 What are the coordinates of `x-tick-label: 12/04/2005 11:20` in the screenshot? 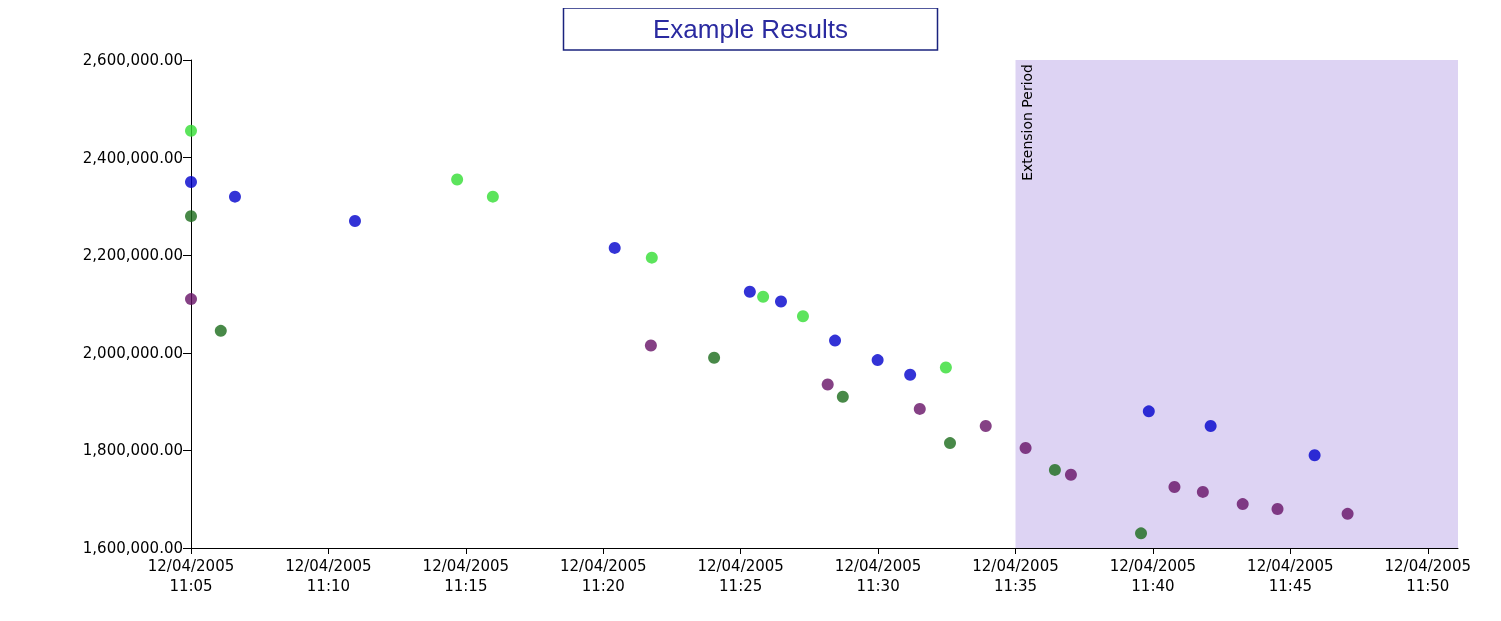 It's located at (603, 576).